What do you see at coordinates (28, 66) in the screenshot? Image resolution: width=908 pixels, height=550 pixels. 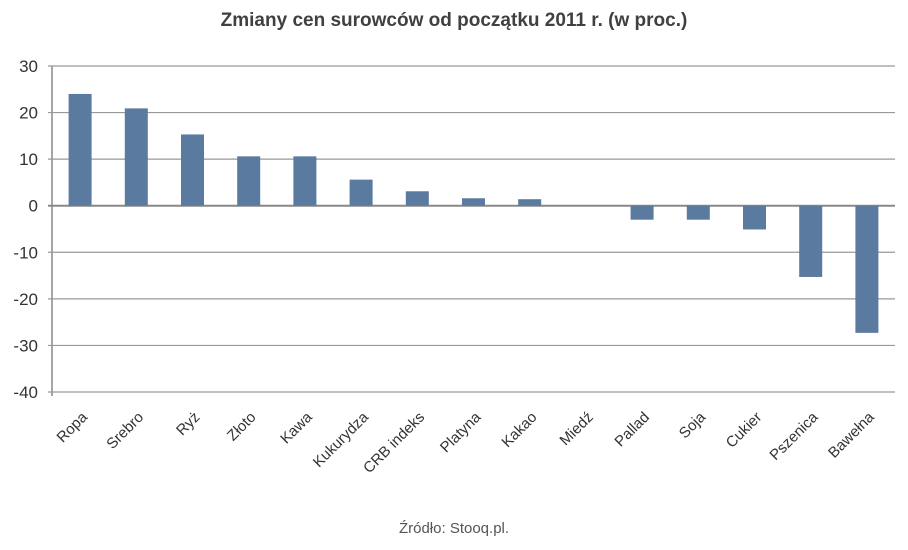 I see `y-tick-label: 30` at bounding box center [28, 66].